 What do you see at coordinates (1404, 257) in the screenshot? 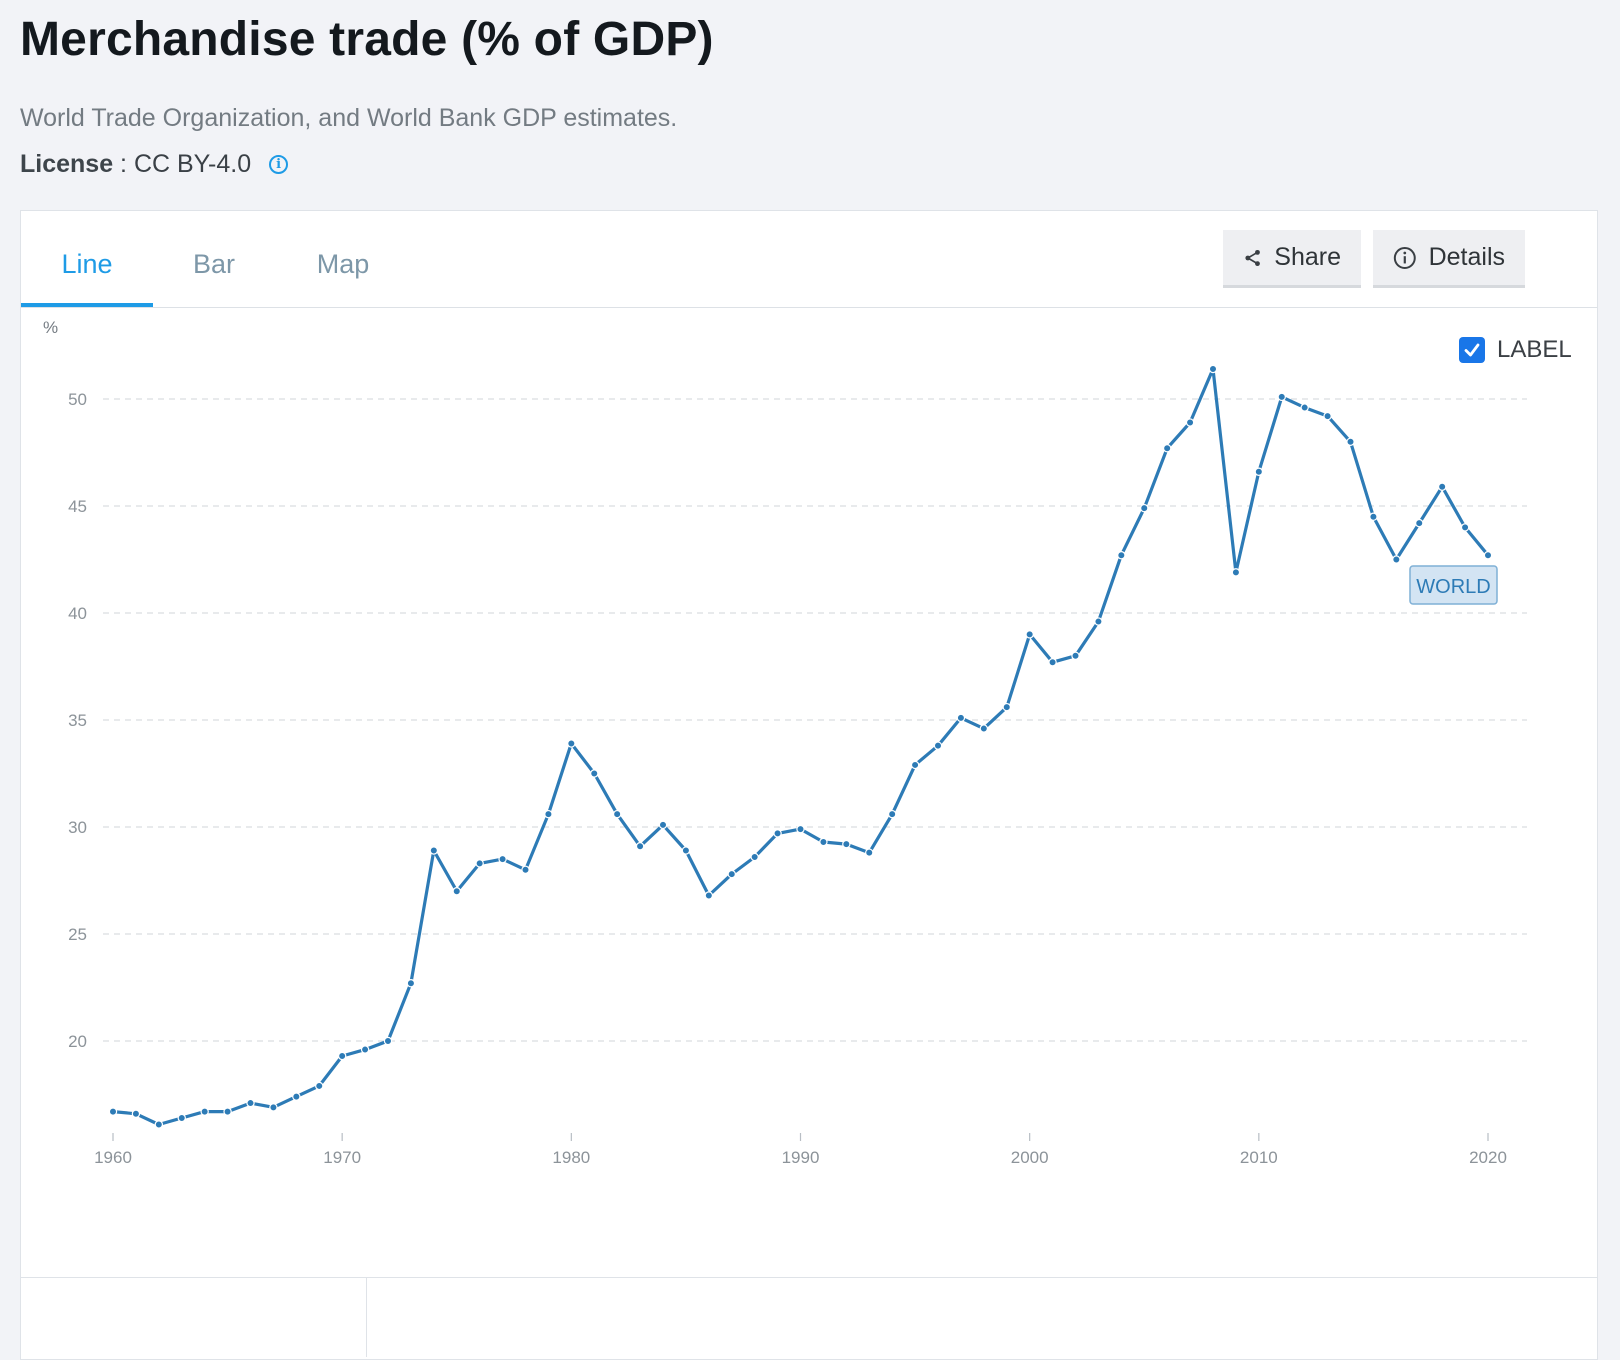
I see `info-circle-icon` at bounding box center [1404, 257].